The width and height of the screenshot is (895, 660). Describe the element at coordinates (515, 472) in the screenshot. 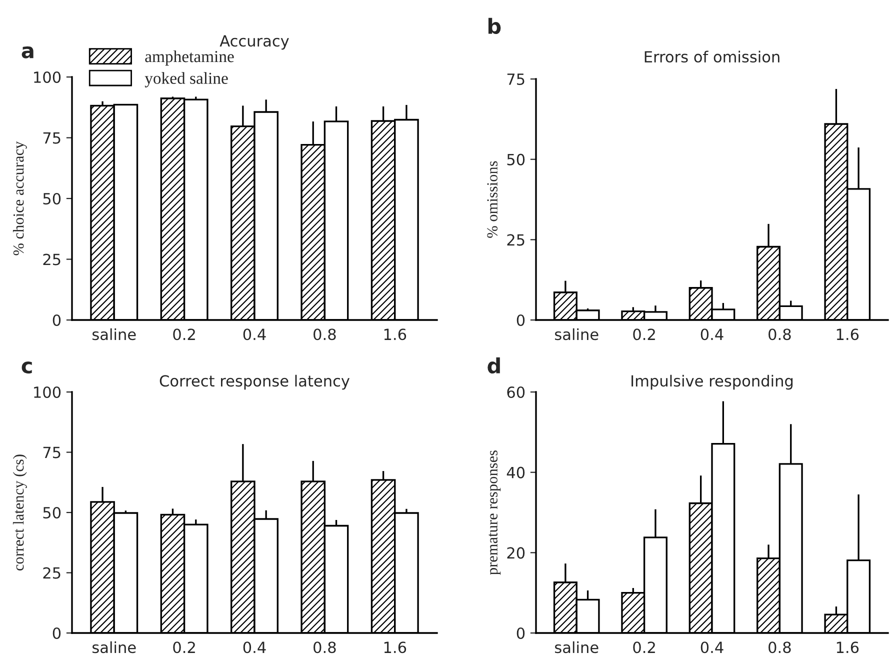

I see `y-tick-label: 40` at that location.